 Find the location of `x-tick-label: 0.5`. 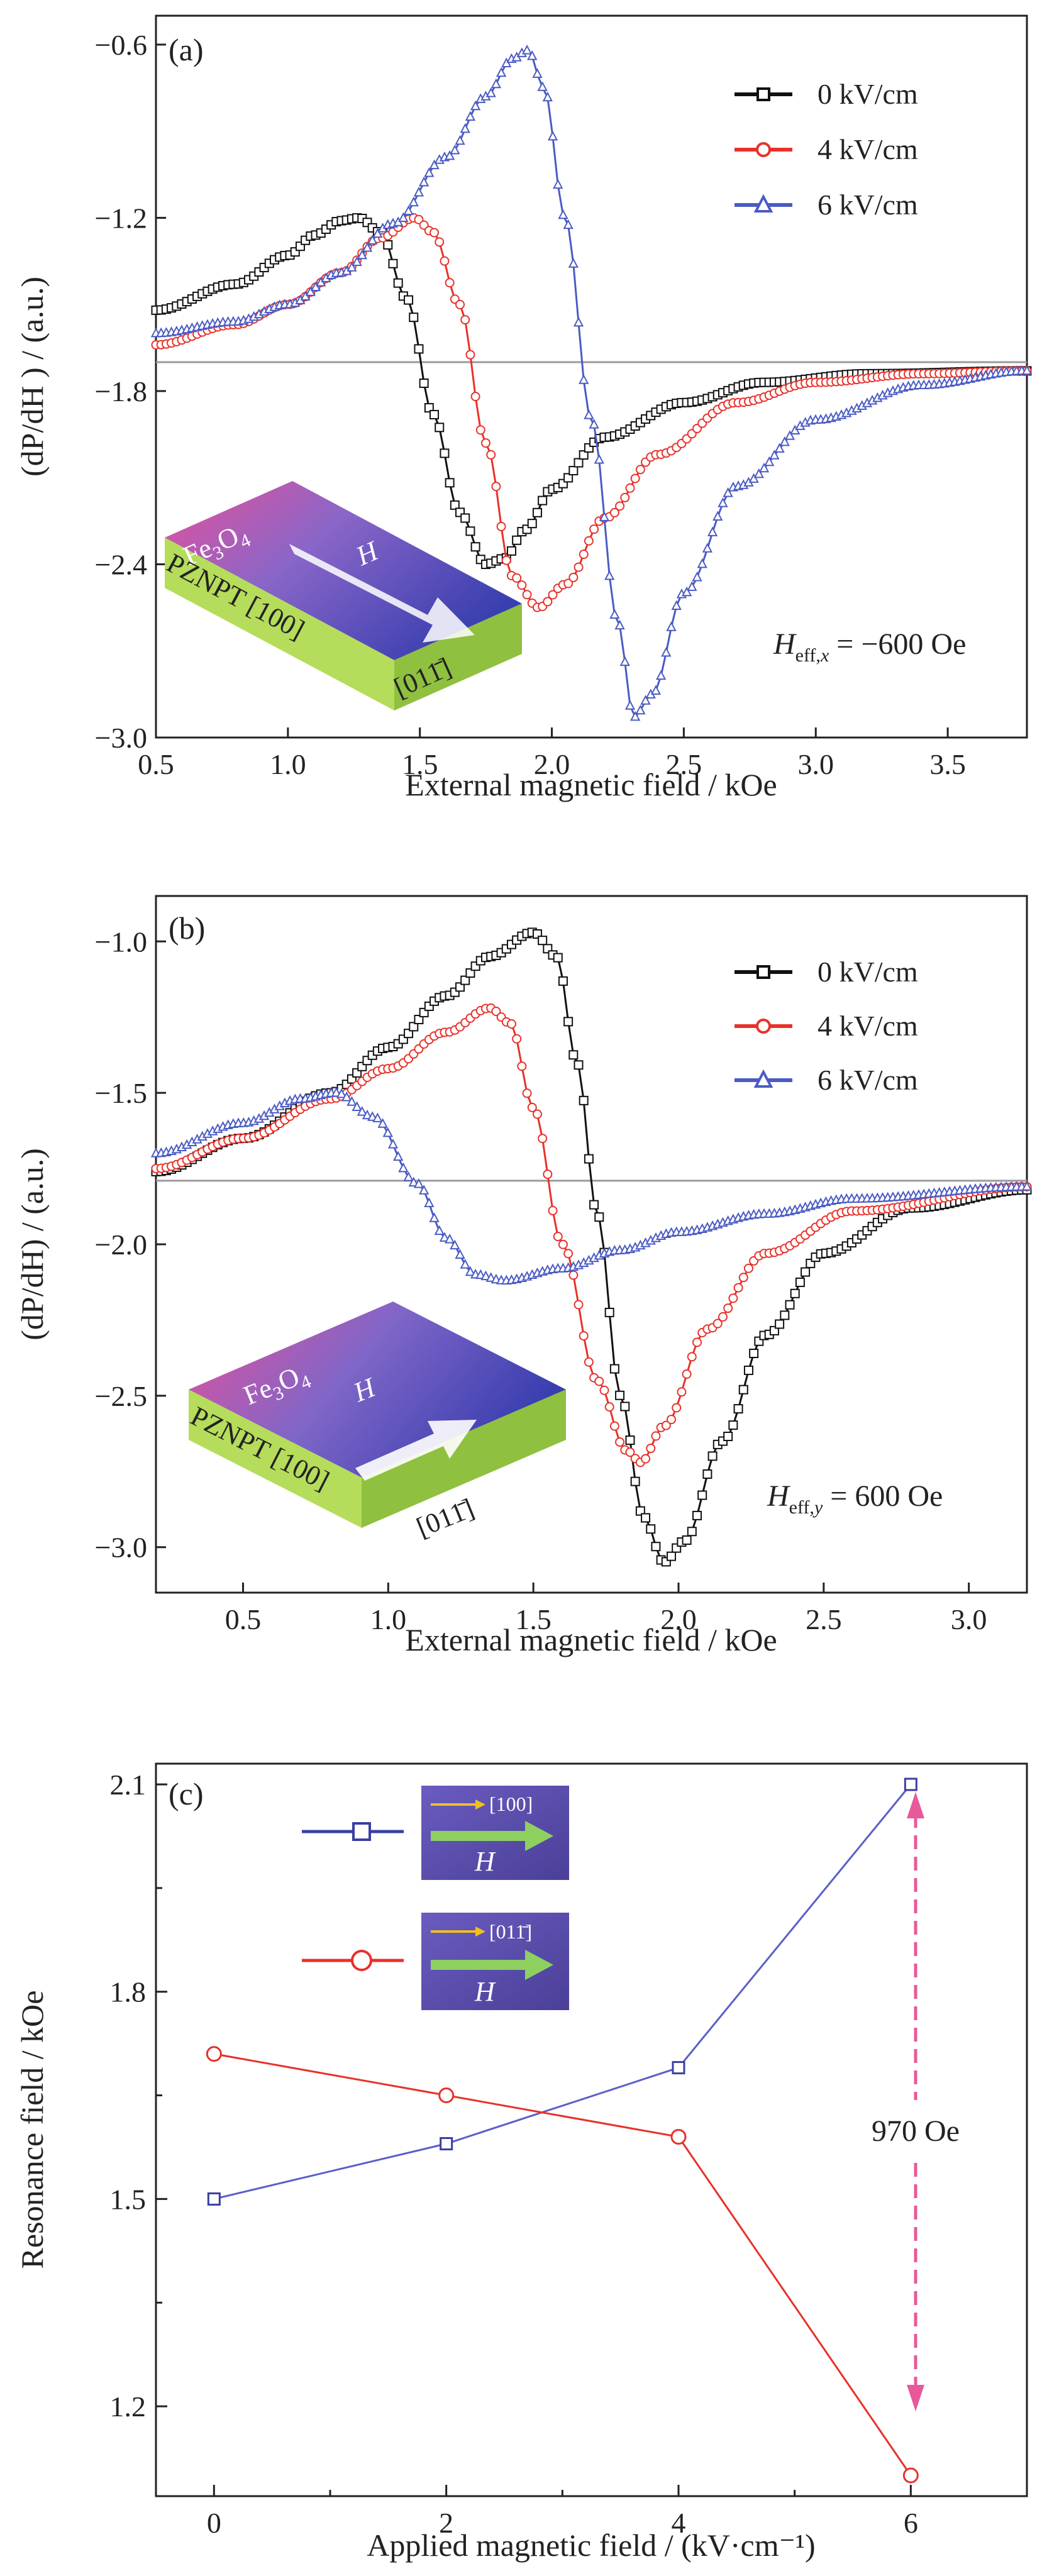

x-tick-label: 0.5 is located at coordinates (244, 1619).